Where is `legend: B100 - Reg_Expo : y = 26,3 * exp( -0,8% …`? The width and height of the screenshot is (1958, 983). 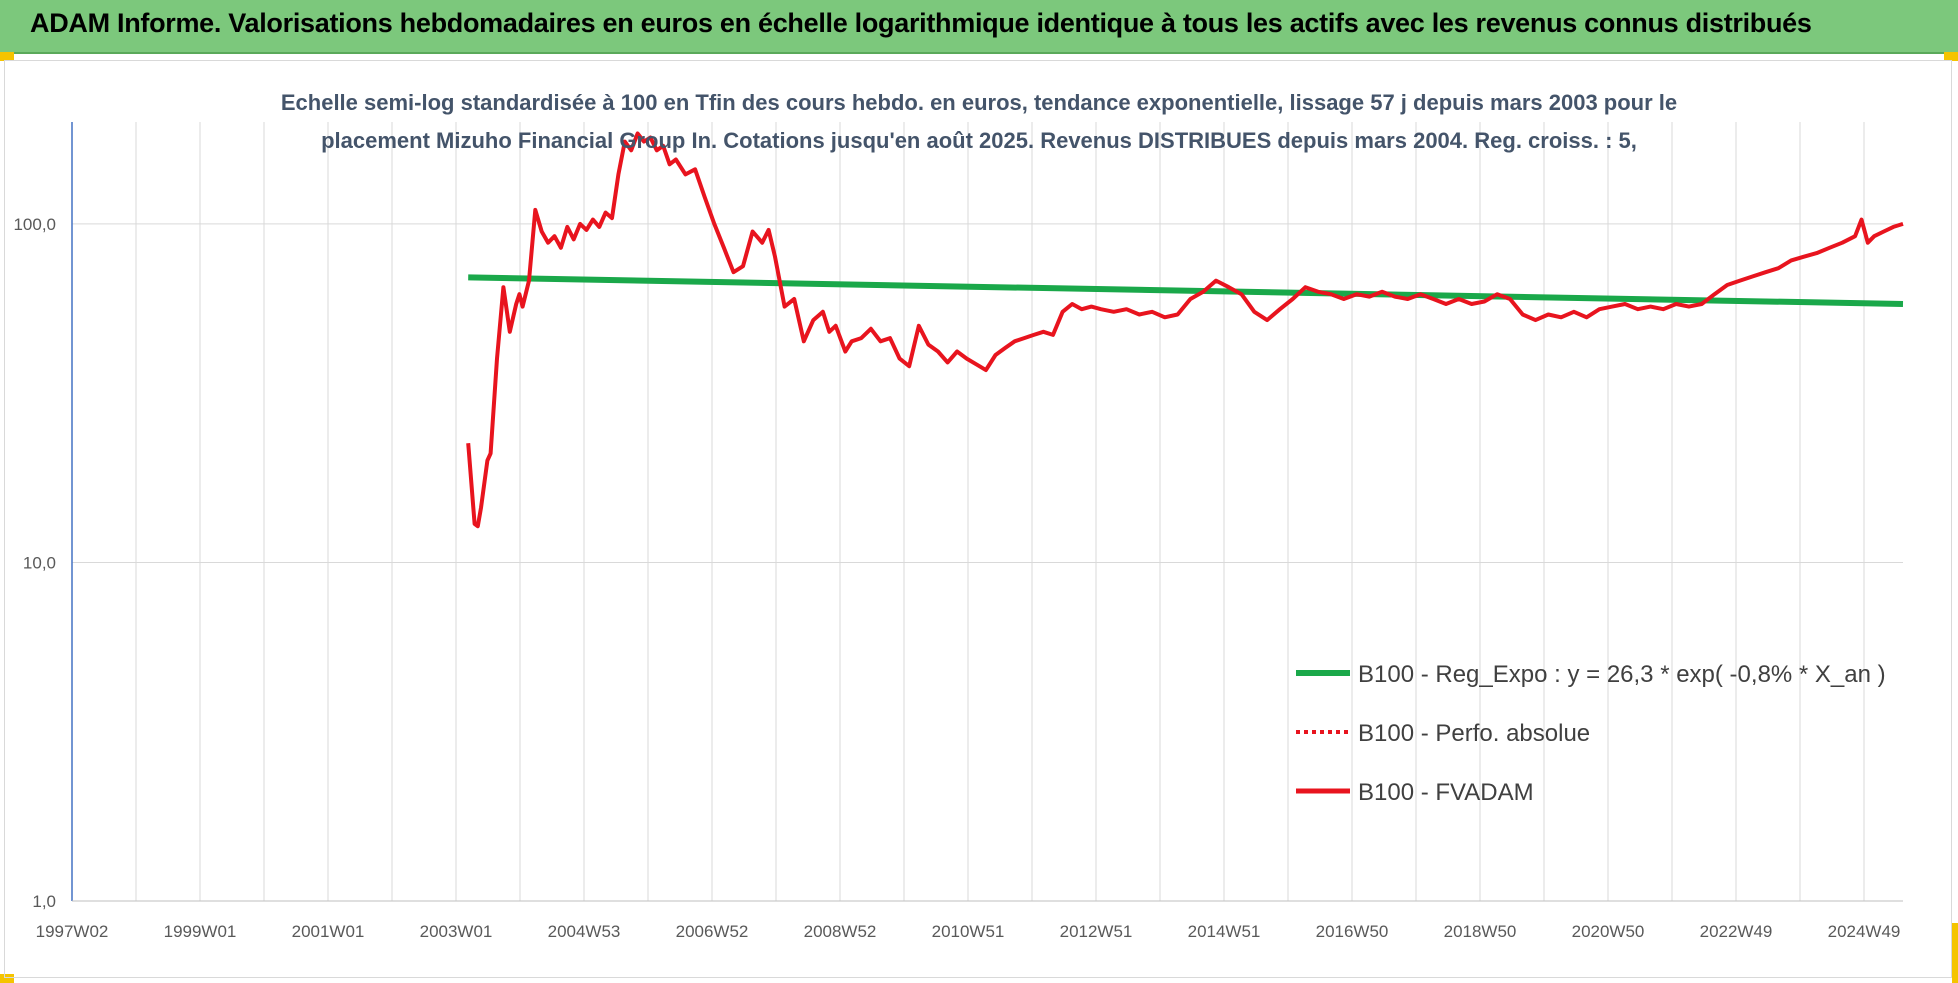 legend: B100 - Reg_Expo : y = 26,3 * exp( -0,8% … is located at coordinates (1591, 733).